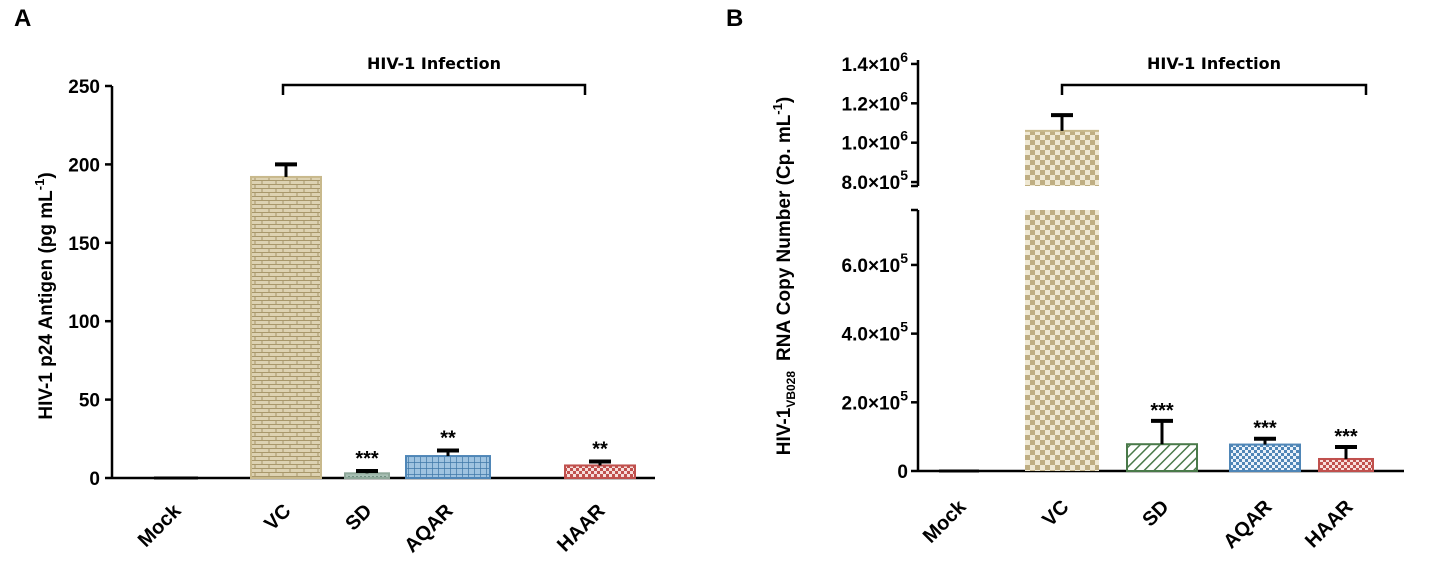 The width and height of the screenshot is (1429, 579). I want to click on panel-b-bar-haar-significance: ***, so click(1346, 437).